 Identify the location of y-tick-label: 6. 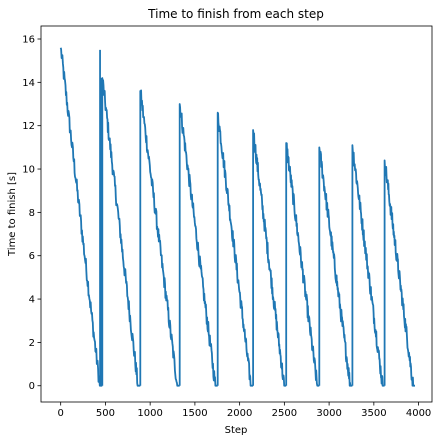
(32, 256).